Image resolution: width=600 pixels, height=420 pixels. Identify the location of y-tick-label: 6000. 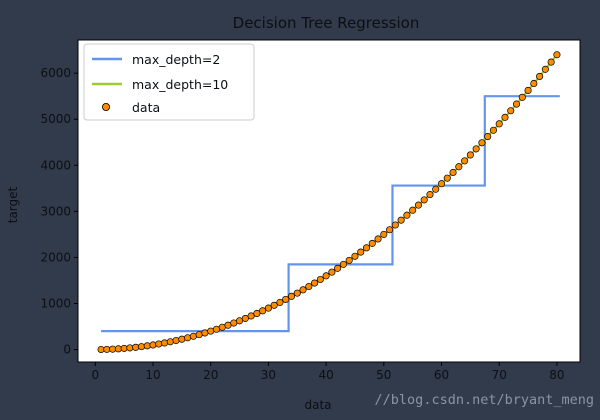
(55, 73).